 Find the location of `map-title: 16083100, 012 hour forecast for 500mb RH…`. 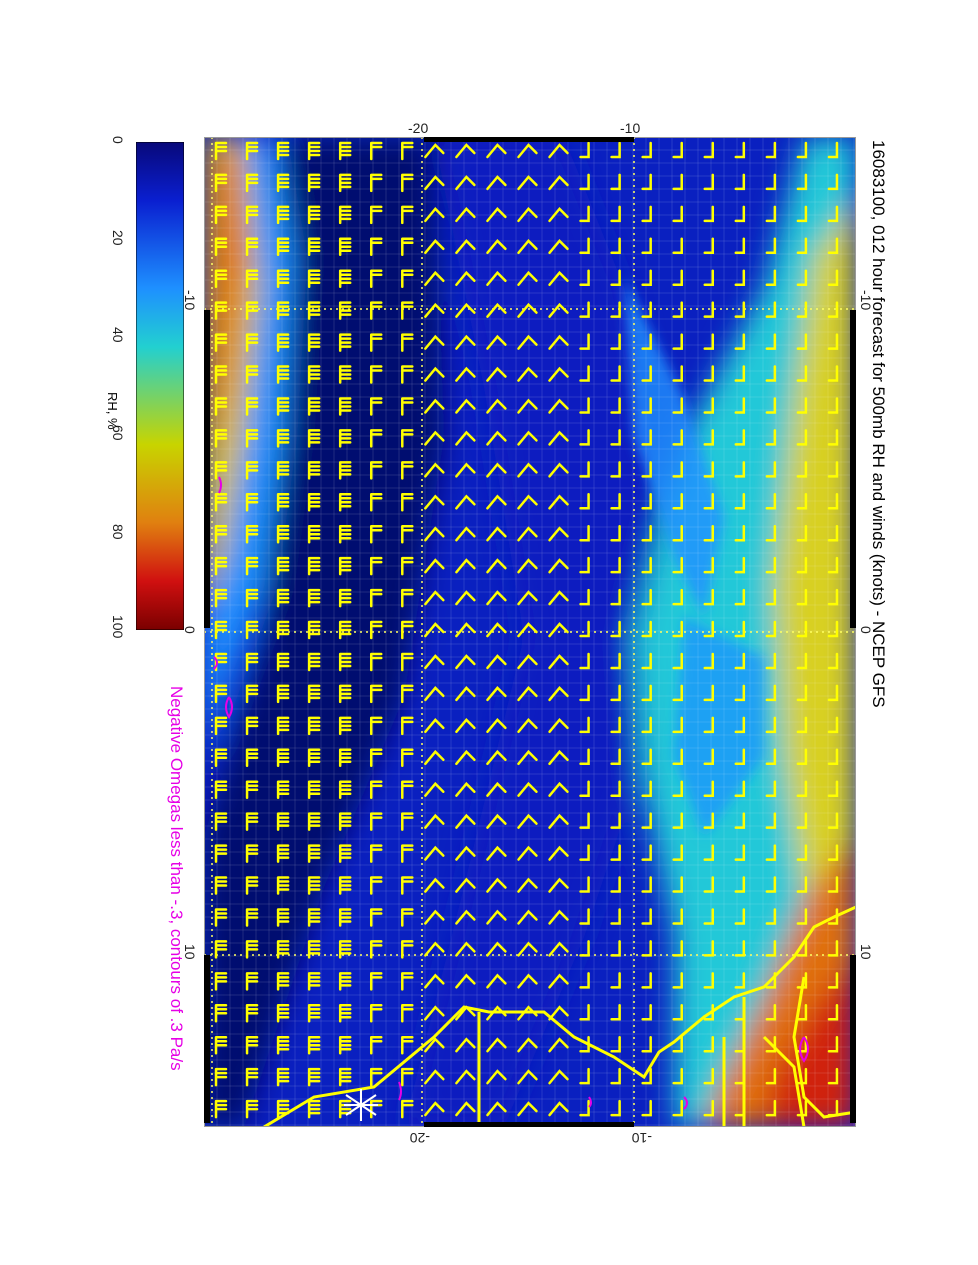

map-title: 16083100, 012 hour forecast for 500mb RH… is located at coordinates (878, 424).